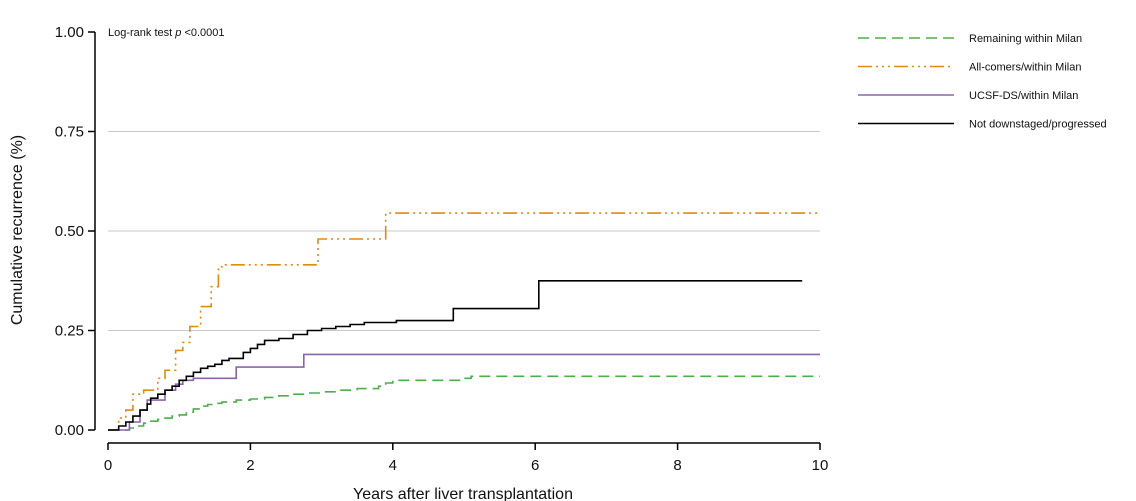 The width and height of the screenshot is (1136, 501). Describe the element at coordinates (69, 430) in the screenshot. I see `y-tick-label-0: 0.00` at that location.